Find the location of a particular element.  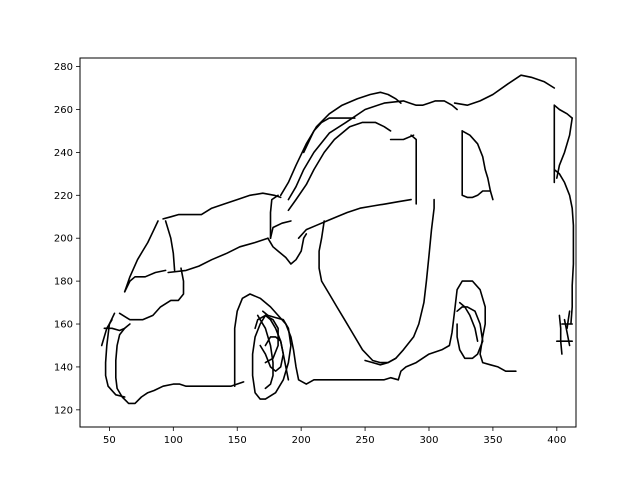

x-tick-label: 350 is located at coordinates (492, 440).